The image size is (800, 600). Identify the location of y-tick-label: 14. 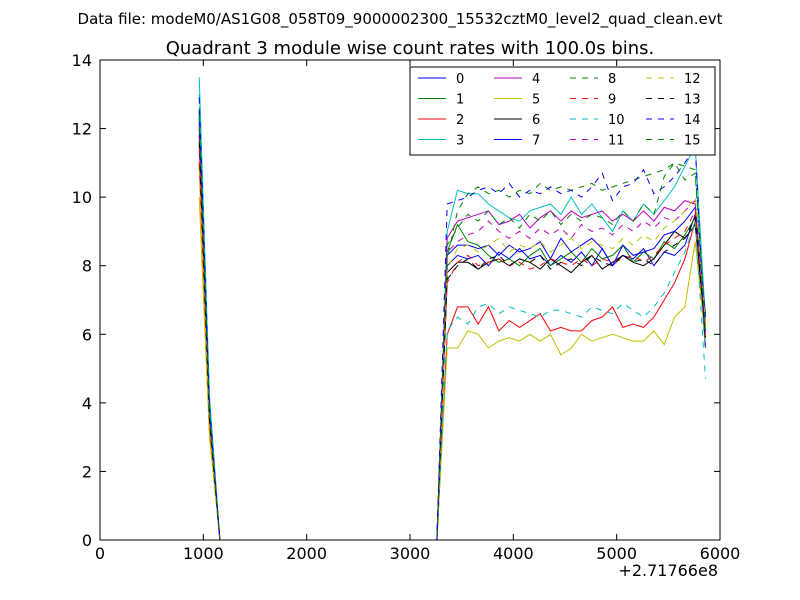
(82, 60).